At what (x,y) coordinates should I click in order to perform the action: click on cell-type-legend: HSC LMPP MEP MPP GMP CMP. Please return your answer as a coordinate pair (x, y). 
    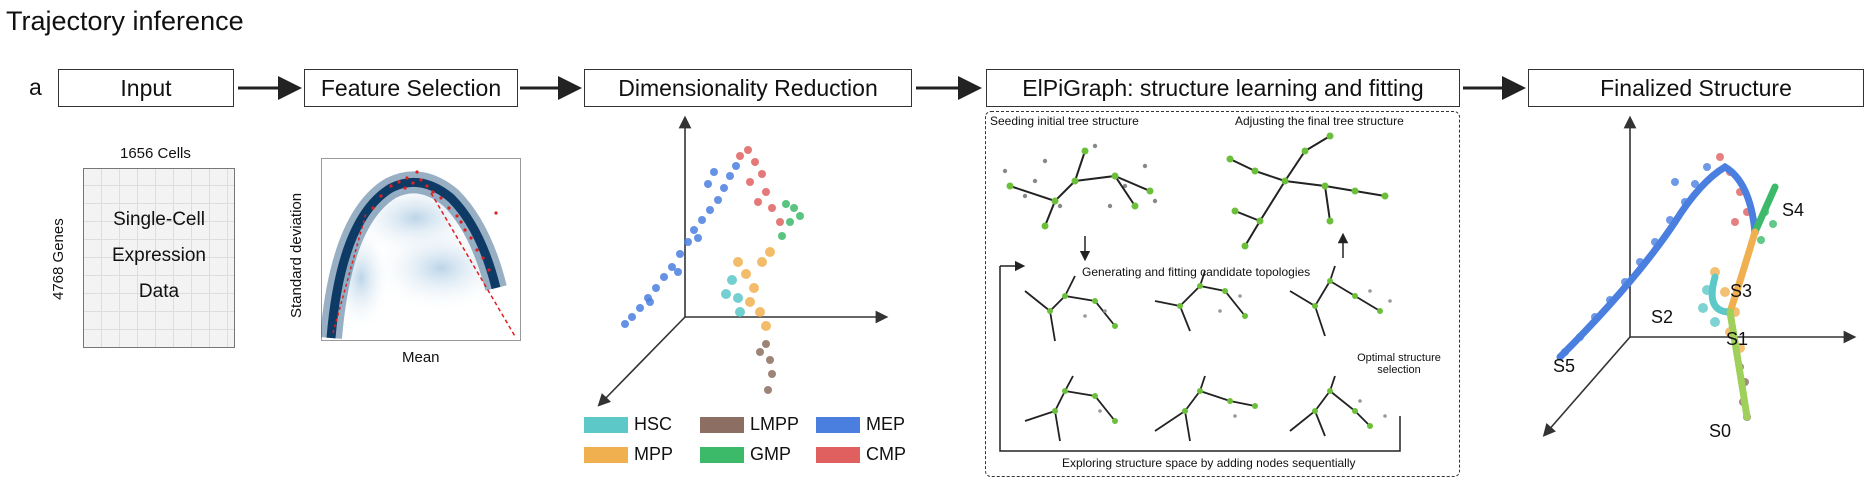
    Looking at the image, I should click on (754, 444).